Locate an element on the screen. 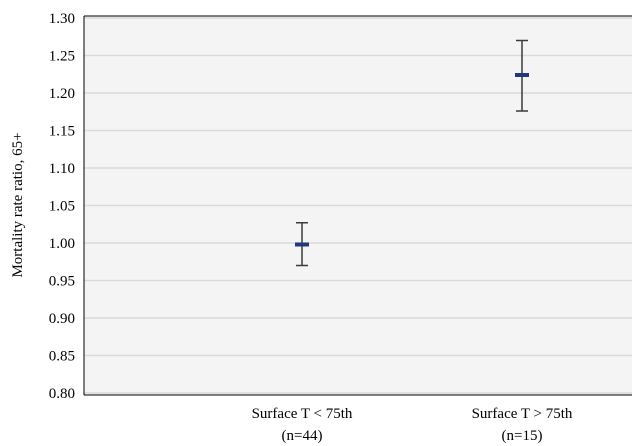  y-tick-label: 1.25 is located at coordinates (62, 57).